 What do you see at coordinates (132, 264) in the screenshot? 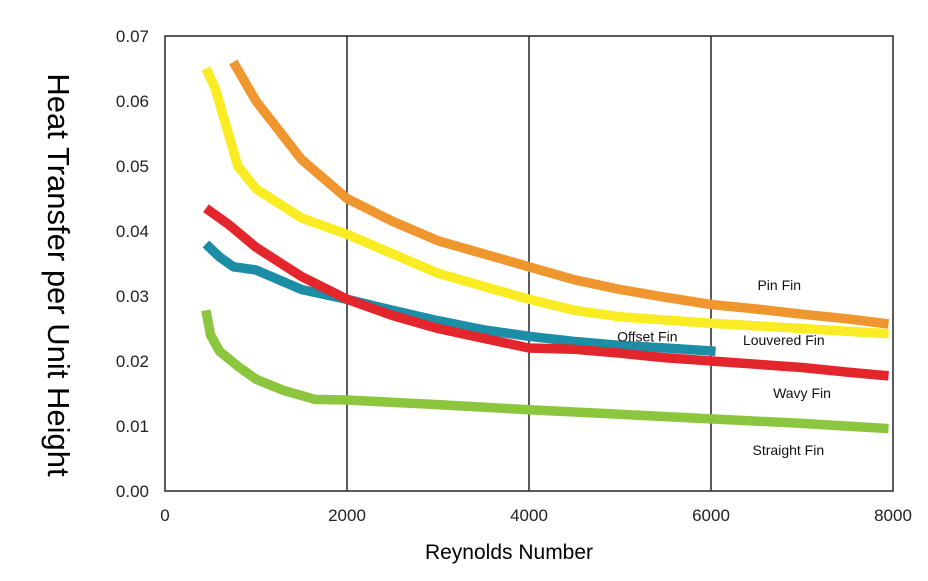
I see `y-tick-labels: 0.00 0.01 0.02 0.03 0.04 0.05 0.06 0.07` at bounding box center [132, 264].